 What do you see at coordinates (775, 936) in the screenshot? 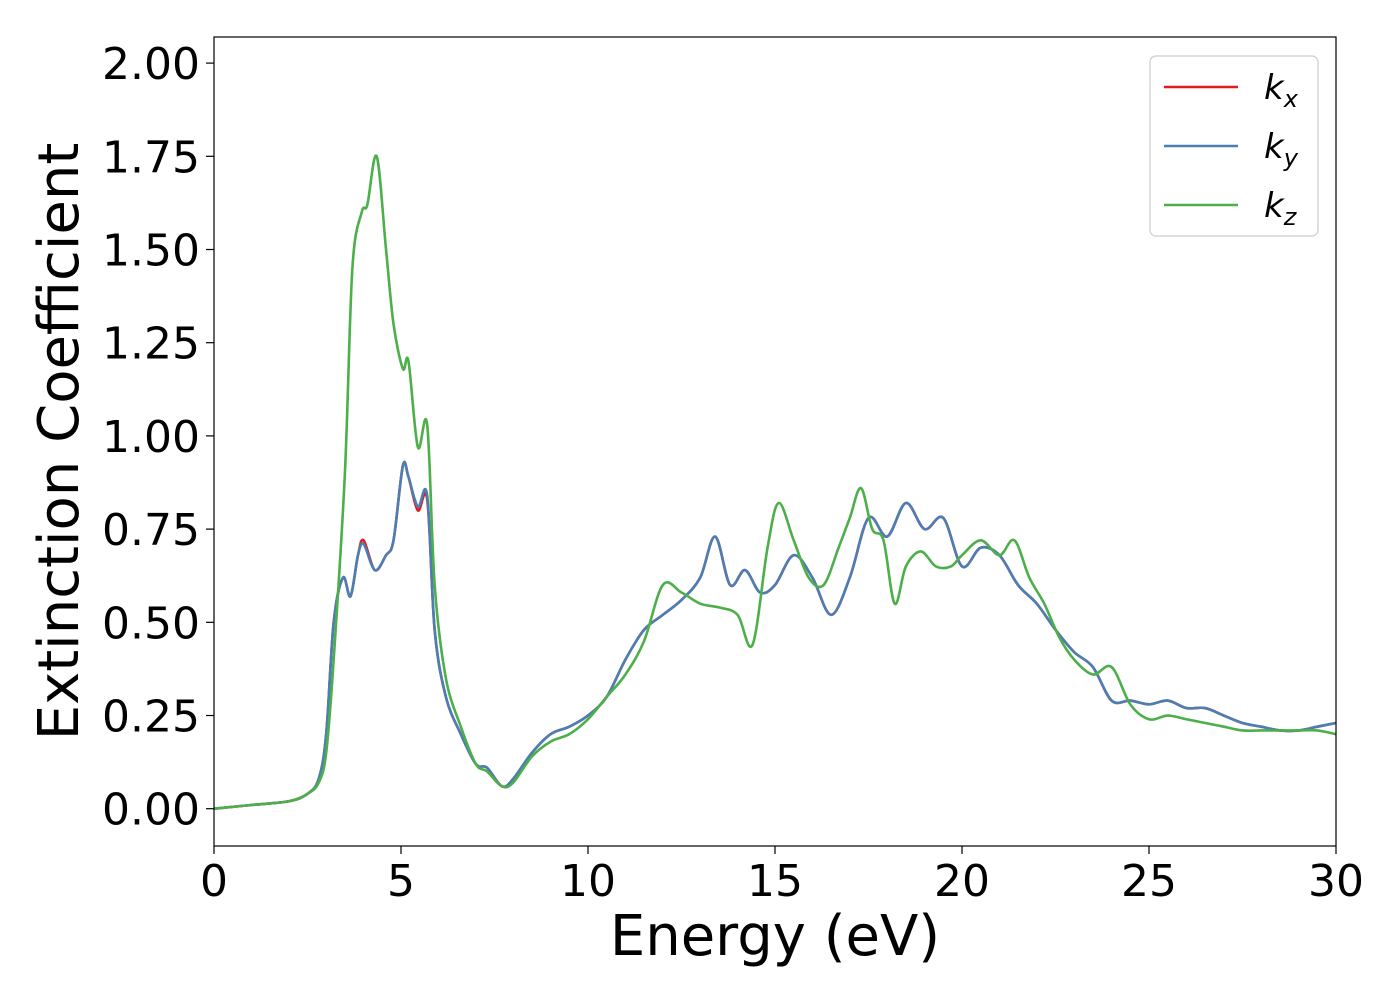
I see `x-axis-title: Energy (eV)` at bounding box center [775, 936].